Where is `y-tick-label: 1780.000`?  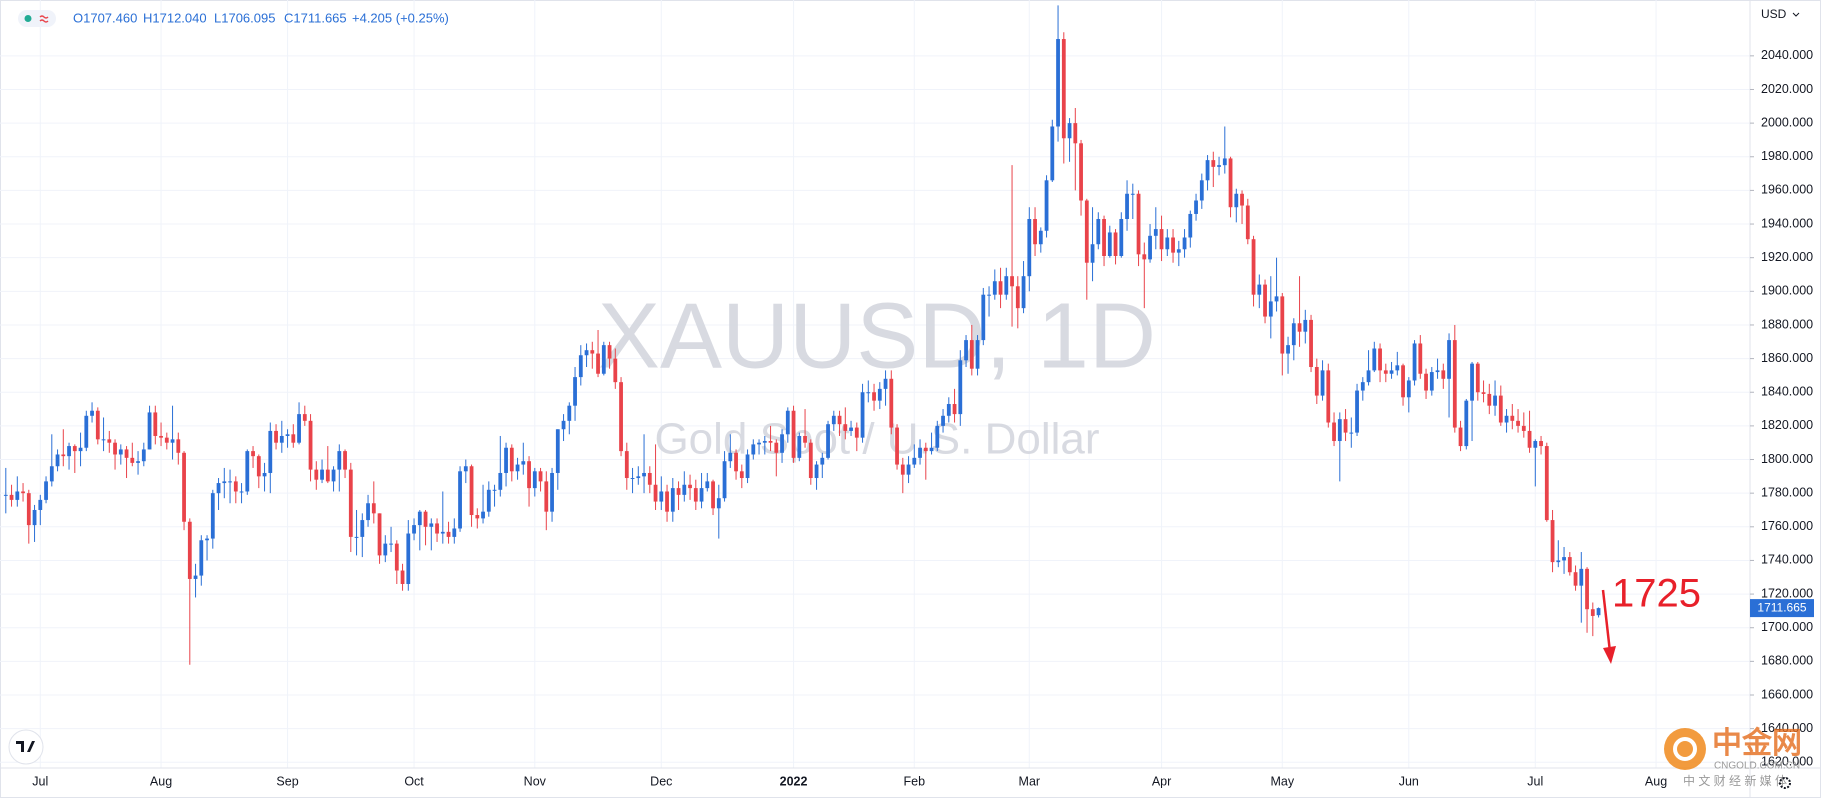 y-tick-label: 1780.000 is located at coordinates (1787, 492).